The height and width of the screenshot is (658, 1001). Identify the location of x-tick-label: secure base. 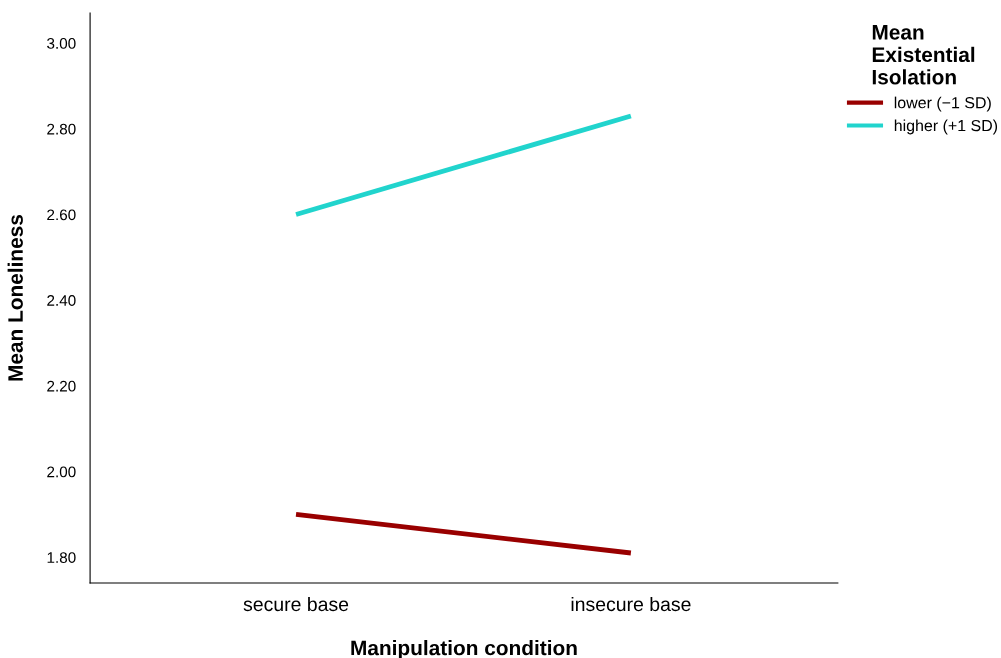
(296, 604).